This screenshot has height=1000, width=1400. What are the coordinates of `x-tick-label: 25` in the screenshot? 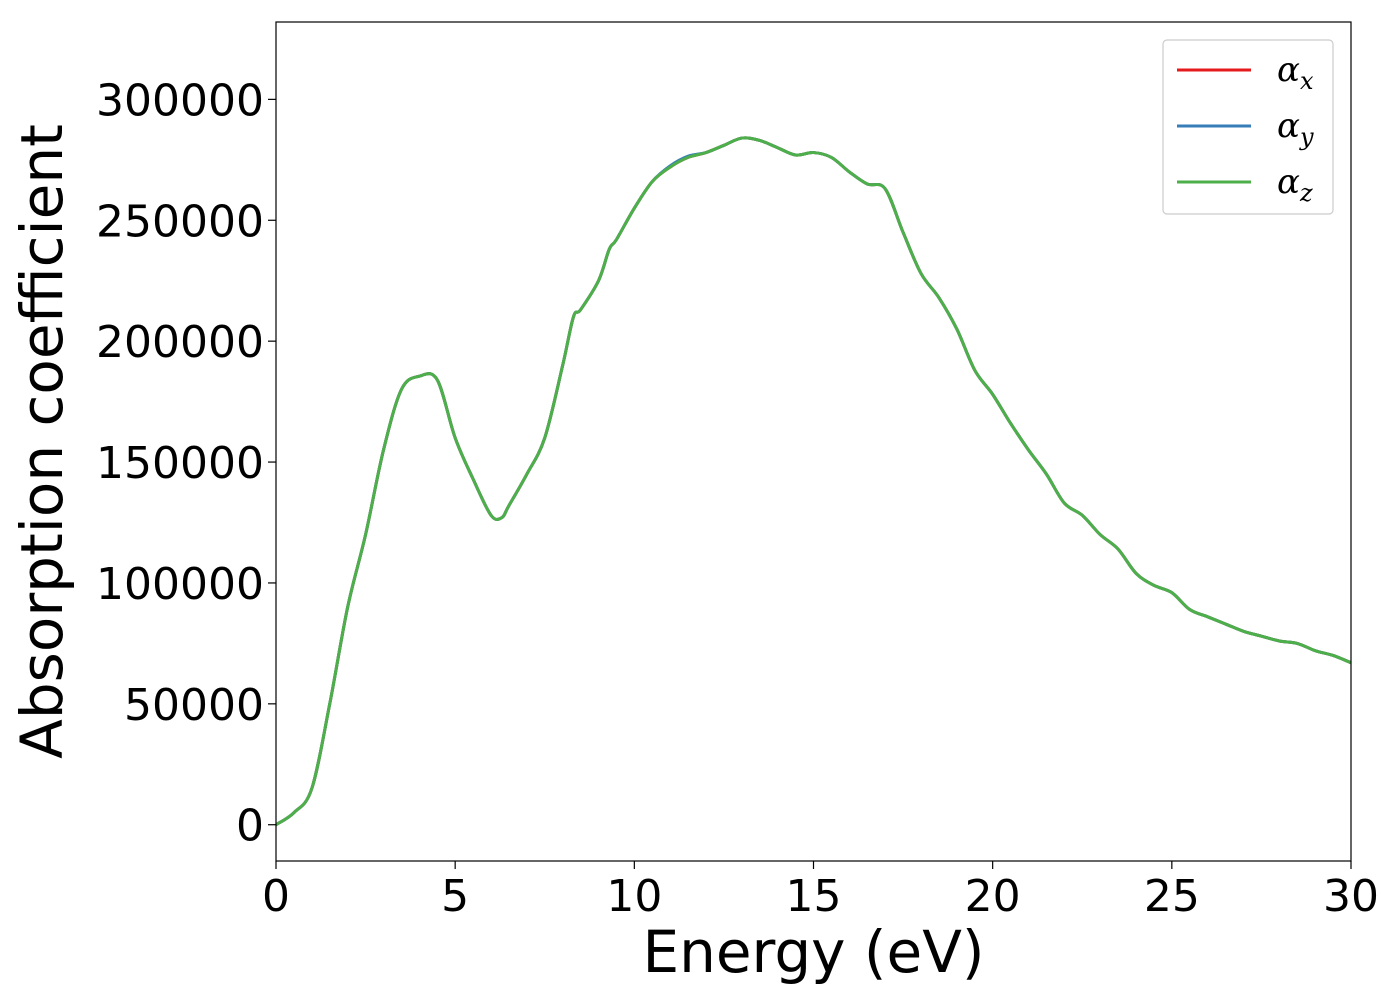 It's located at (1172, 896).